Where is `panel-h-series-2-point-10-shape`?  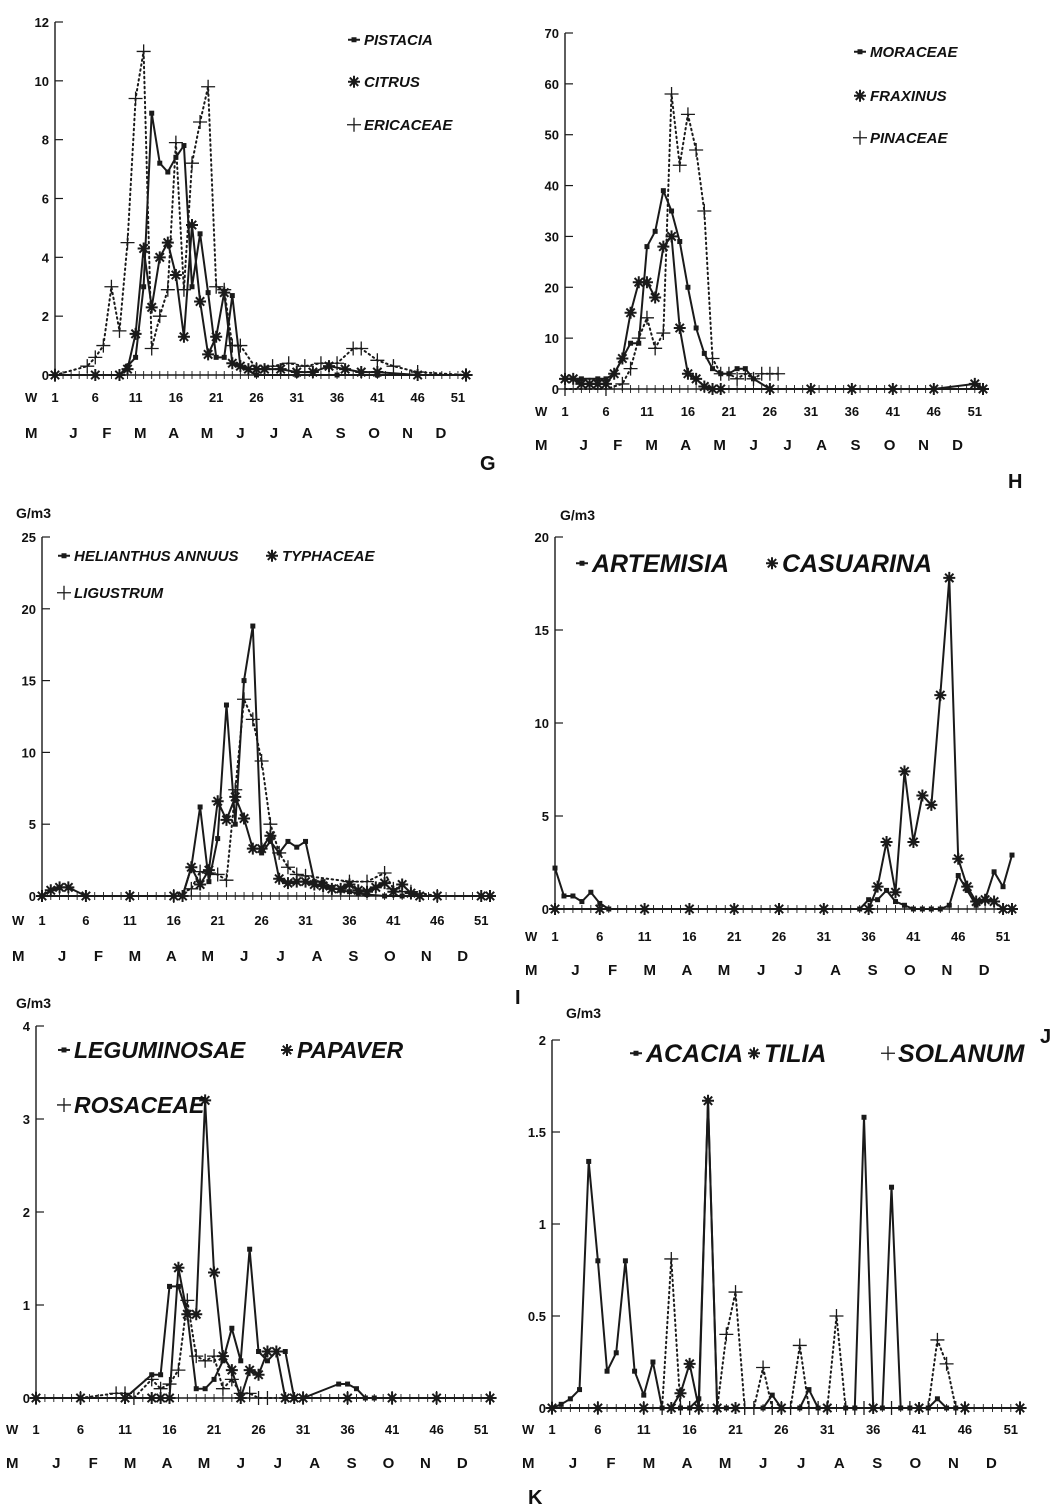 panel-h-series-2-point-10-shape is located at coordinates (687, 114).